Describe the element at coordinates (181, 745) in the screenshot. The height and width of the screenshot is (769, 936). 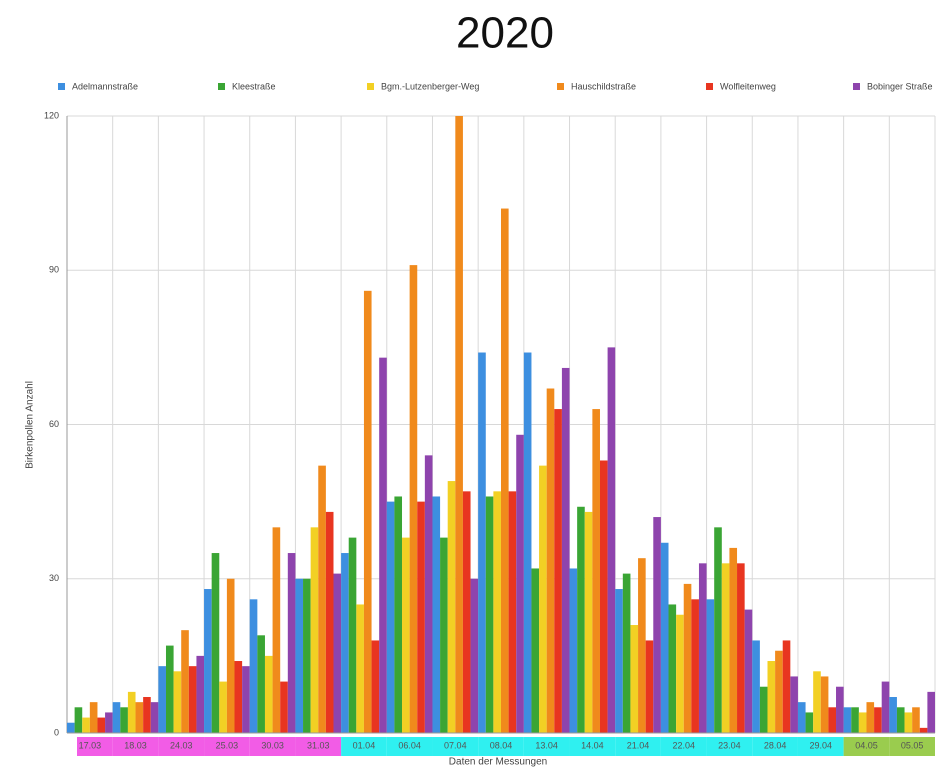
I see `x-tick-label: 24.03` at that location.